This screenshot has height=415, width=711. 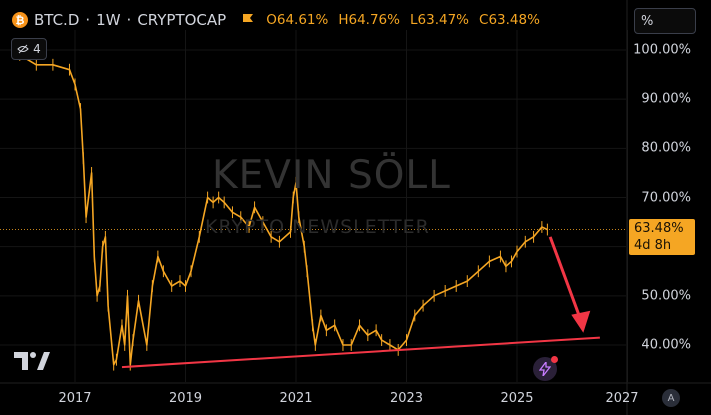 I want to click on eye-off-icon, so click(x=23, y=49).